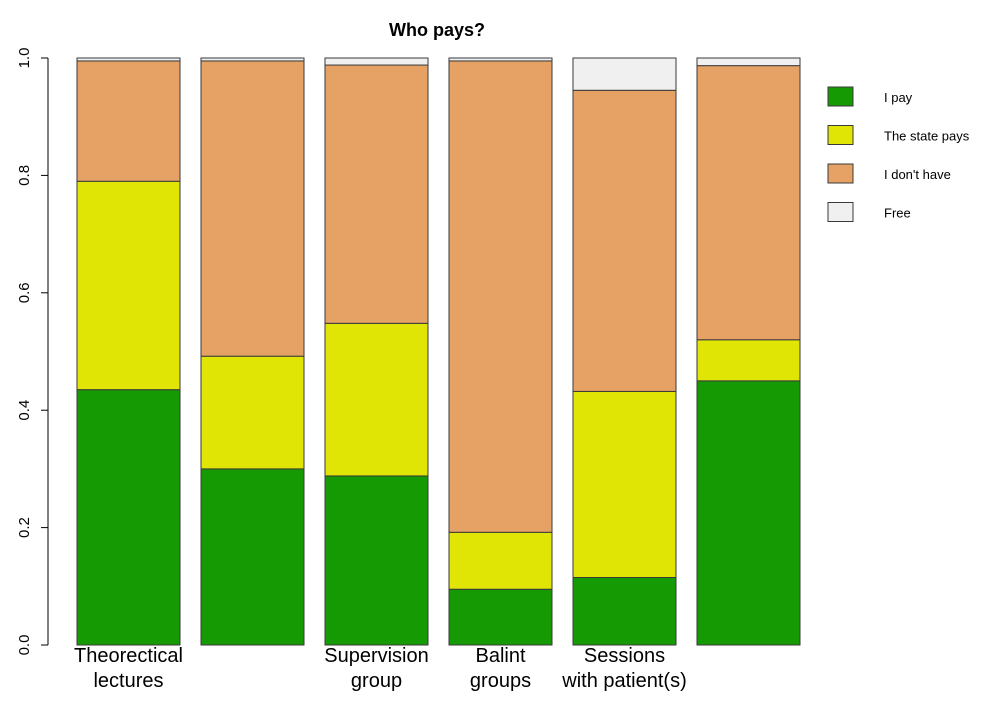 This screenshot has width=1000, height=728. Describe the element at coordinates (624, 656) in the screenshot. I see `x-category-label: Sessions` at that location.